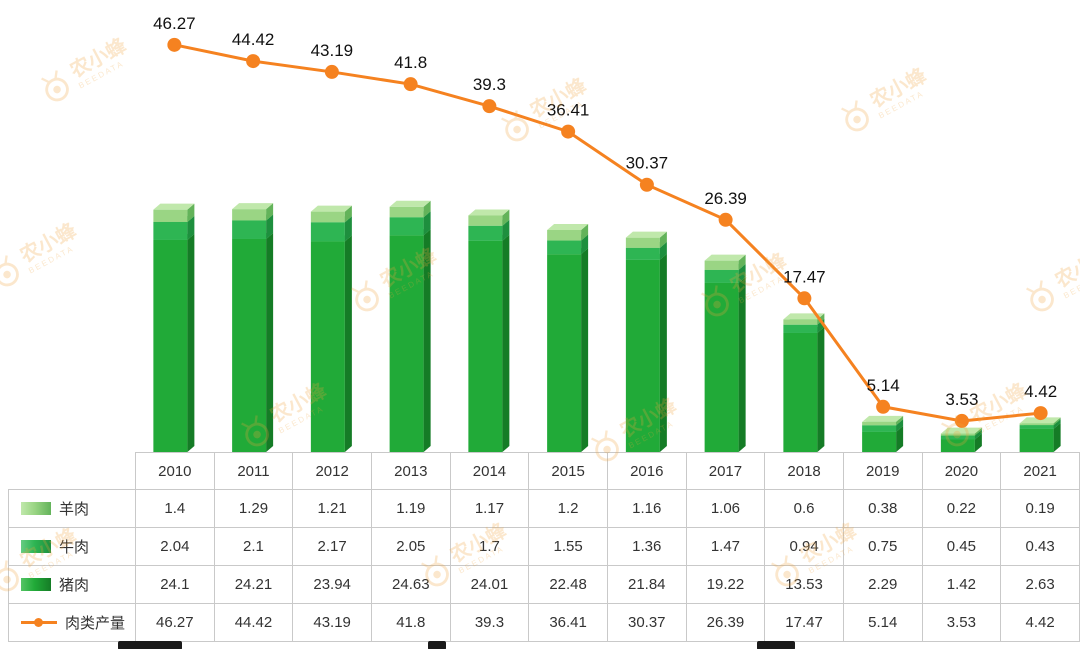 Image resolution: width=1080 pixels, height=649 pixels. I want to click on legend-猪肉: 猪肉, so click(72, 584).